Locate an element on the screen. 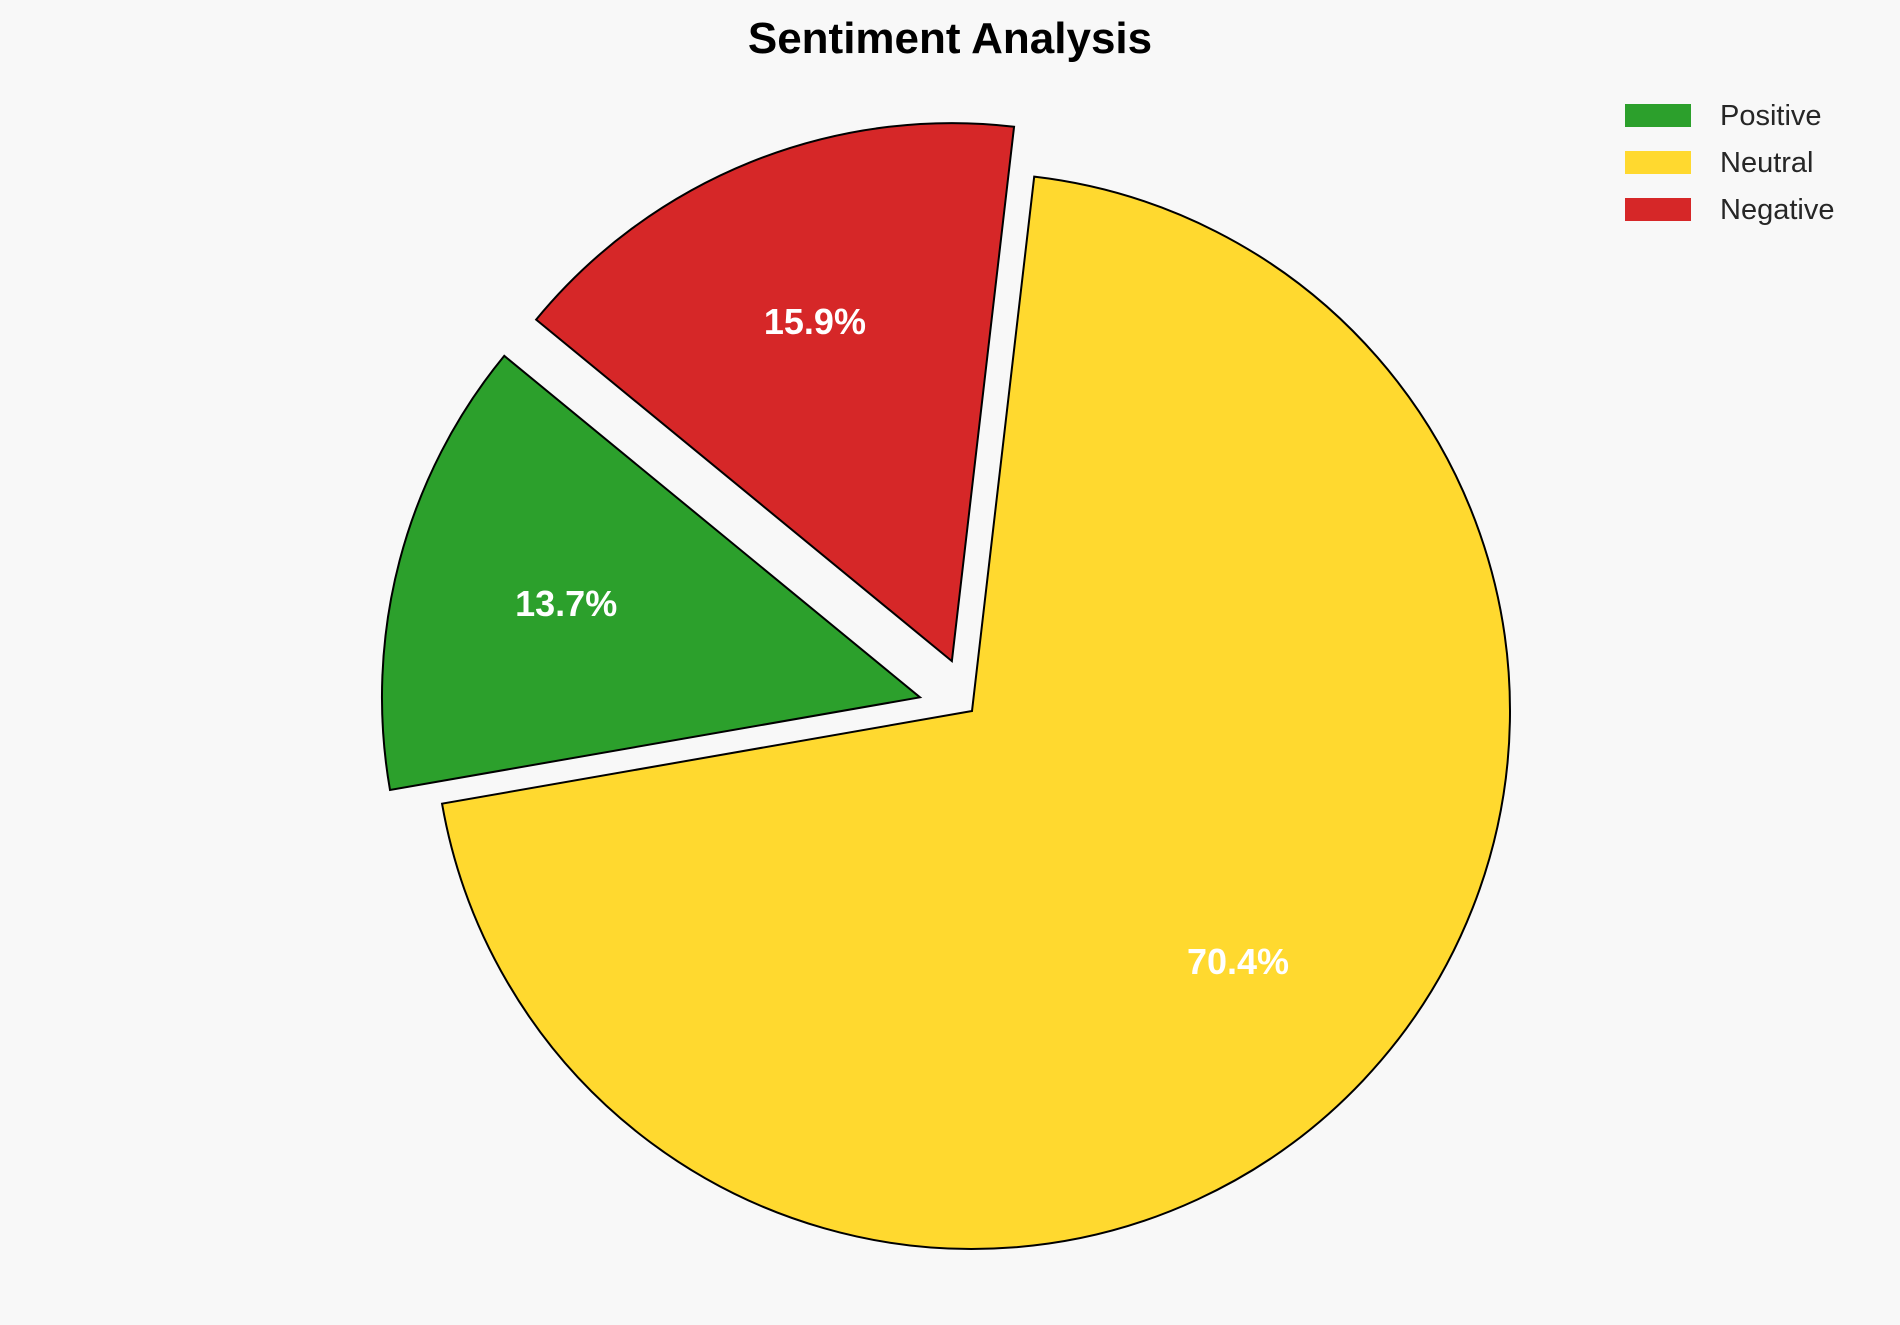 This screenshot has width=1900, height=1325. pie-slice-positive is located at coordinates (651, 573).